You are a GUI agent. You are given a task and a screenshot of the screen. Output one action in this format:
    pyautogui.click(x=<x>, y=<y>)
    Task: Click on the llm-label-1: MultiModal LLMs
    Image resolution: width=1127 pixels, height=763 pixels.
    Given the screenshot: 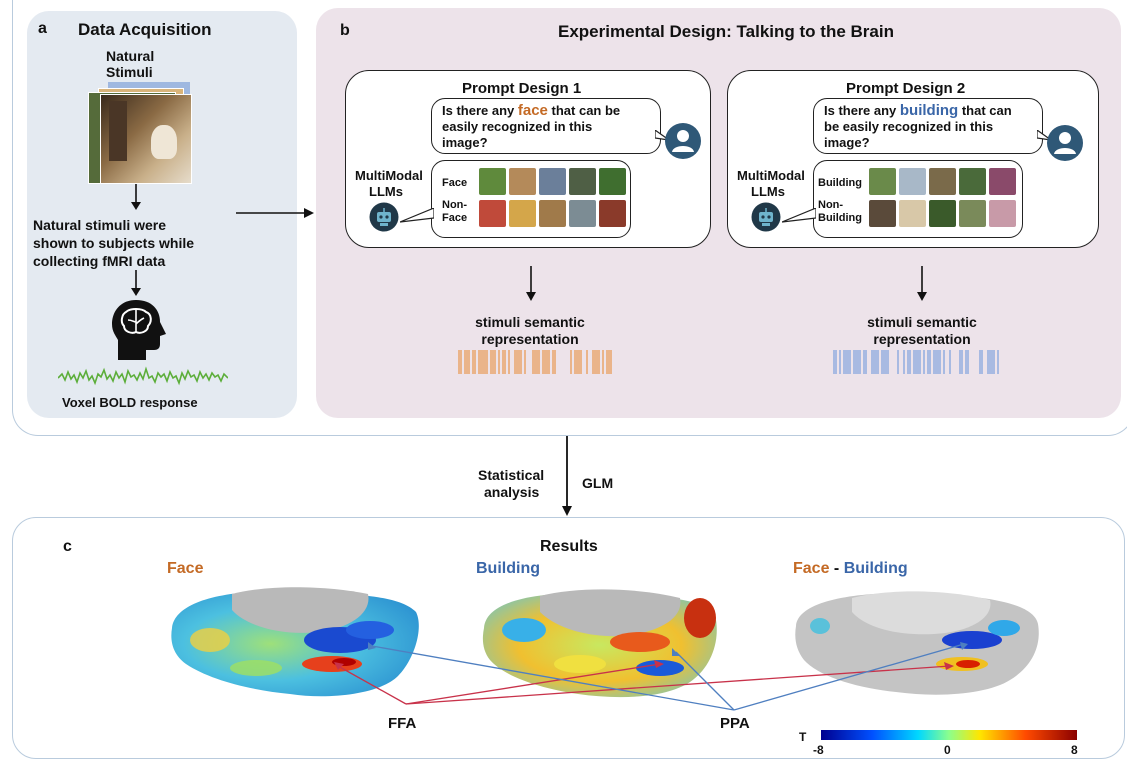 What is the action you would take?
    pyautogui.click(x=389, y=184)
    